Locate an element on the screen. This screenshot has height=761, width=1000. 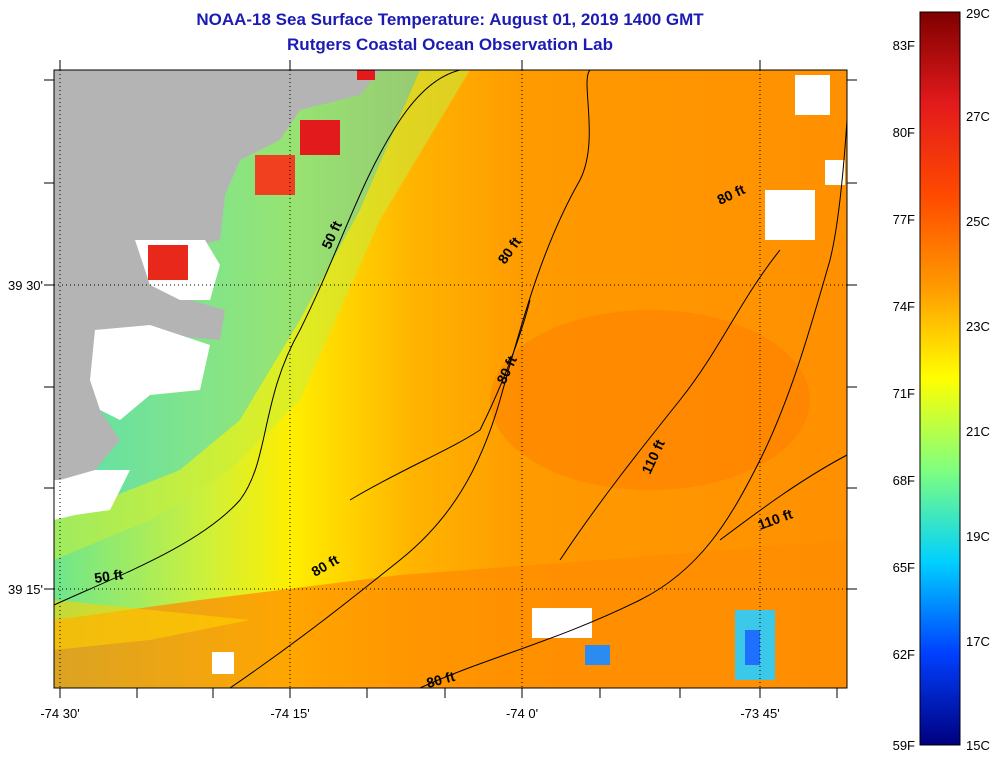
colorbar-f-83: 83F is located at coordinates (904, 45).